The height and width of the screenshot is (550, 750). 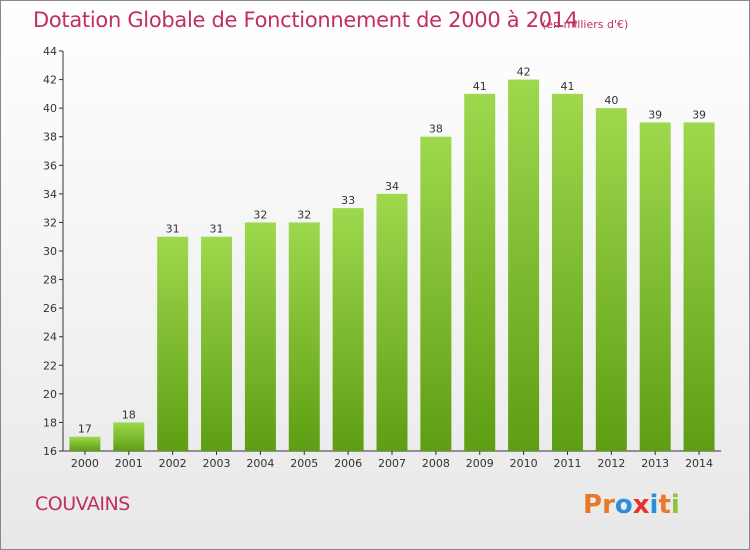 I want to click on y-tick-label: 18, so click(x=50, y=422).